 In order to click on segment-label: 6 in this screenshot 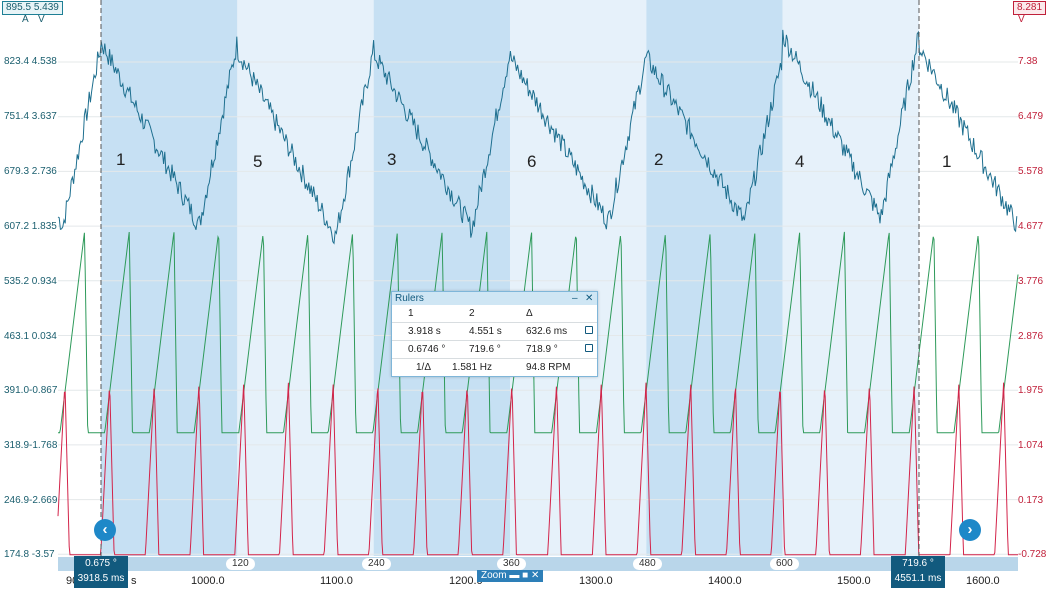, I will do `click(532, 161)`.